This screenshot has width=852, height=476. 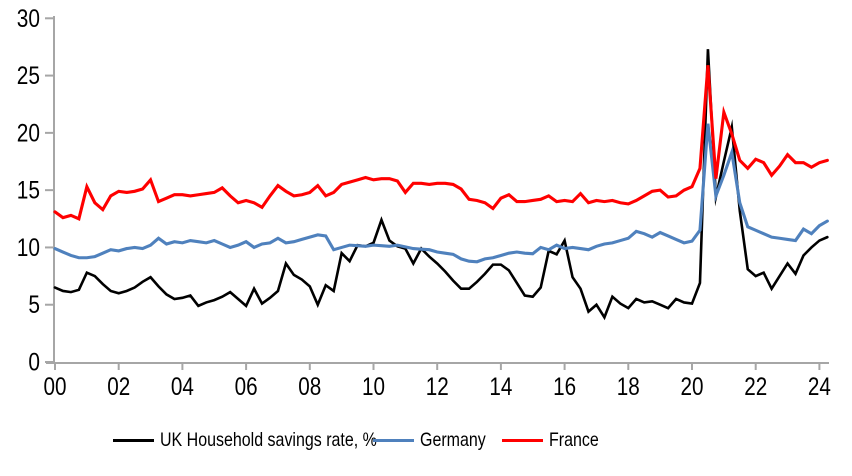 What do you see at coordinates (692, 387) in the screenshot?
I see `x-tick-label: 20` at bounding box center [692, 387].